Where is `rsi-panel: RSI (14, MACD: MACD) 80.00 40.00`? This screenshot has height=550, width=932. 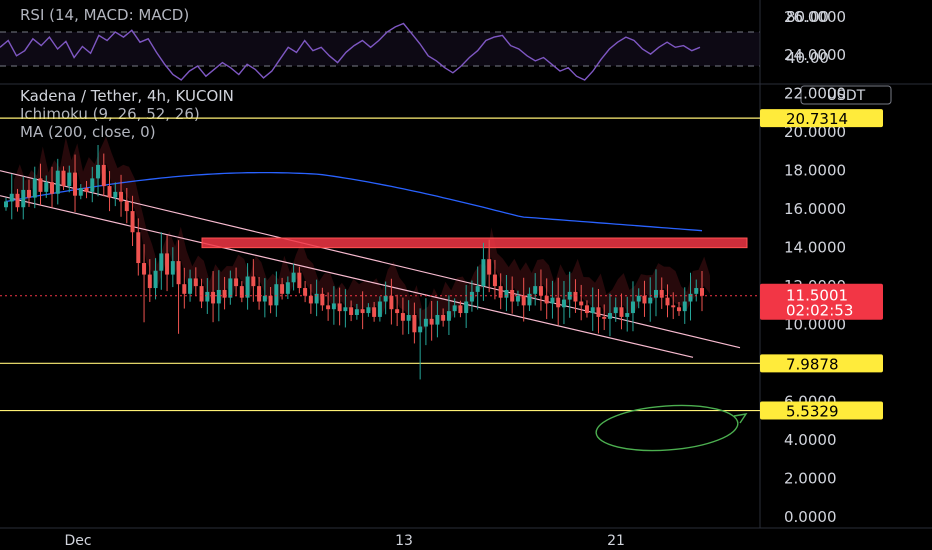 rsi-panel: RSI (14, MACD: MACD) 80.00 40.00 is located at coordinates (414, 43).